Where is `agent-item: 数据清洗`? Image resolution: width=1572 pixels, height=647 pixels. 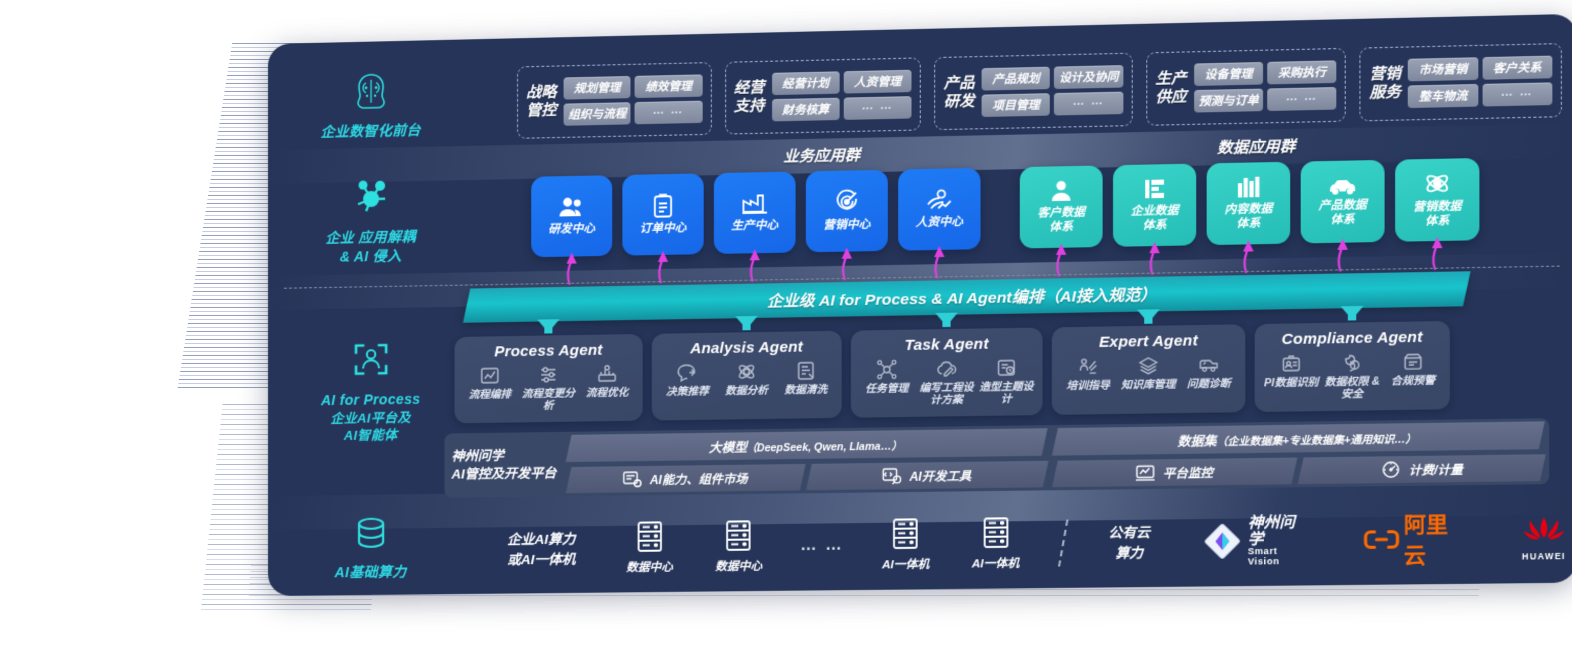
agent-item: 数据清洗 is located at coordinates (805, 378).